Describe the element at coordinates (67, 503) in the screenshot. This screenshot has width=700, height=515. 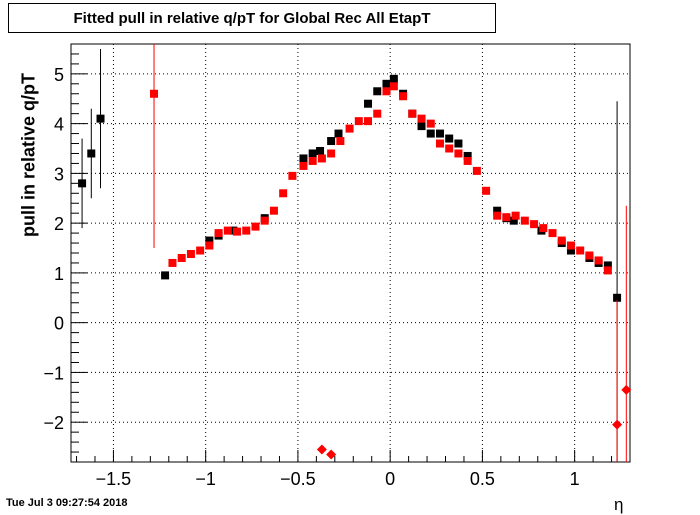
I see `timestamp: Tue Jul 3 09:27:54 2018` at that location.